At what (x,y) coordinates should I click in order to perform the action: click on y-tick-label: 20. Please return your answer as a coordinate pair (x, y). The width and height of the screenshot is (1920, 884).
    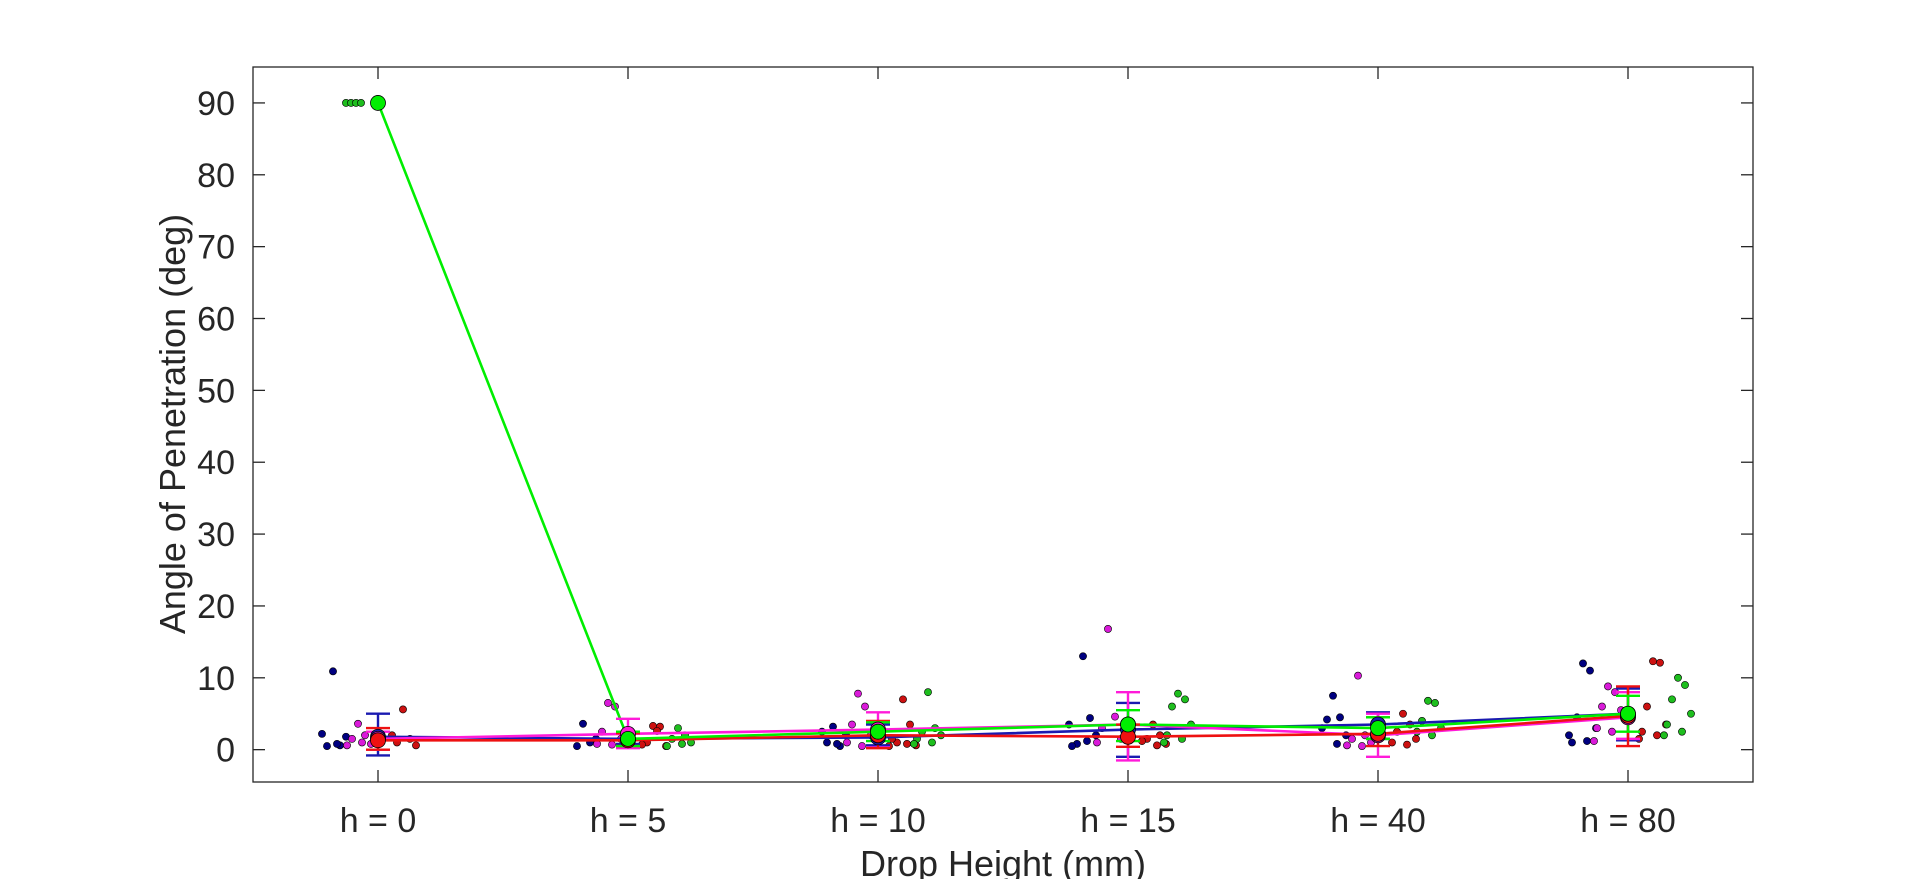
    Looking at the image, I should click on (216, 607).